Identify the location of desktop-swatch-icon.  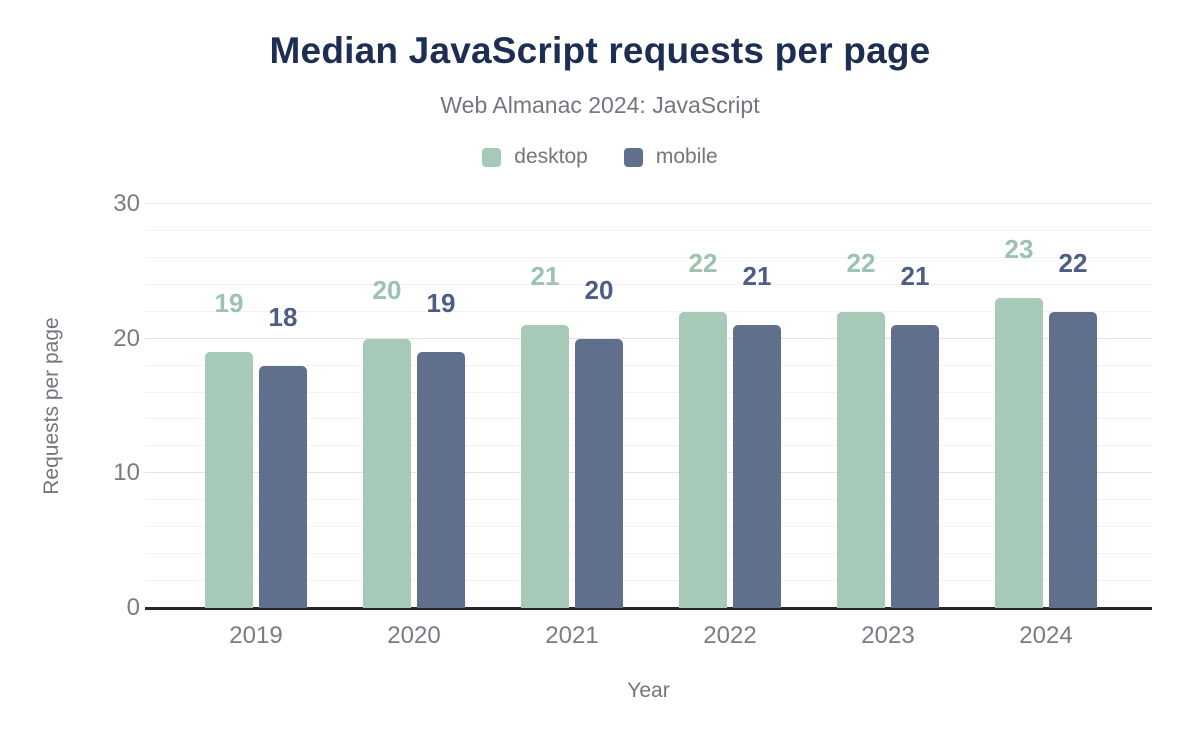
(492, 157).